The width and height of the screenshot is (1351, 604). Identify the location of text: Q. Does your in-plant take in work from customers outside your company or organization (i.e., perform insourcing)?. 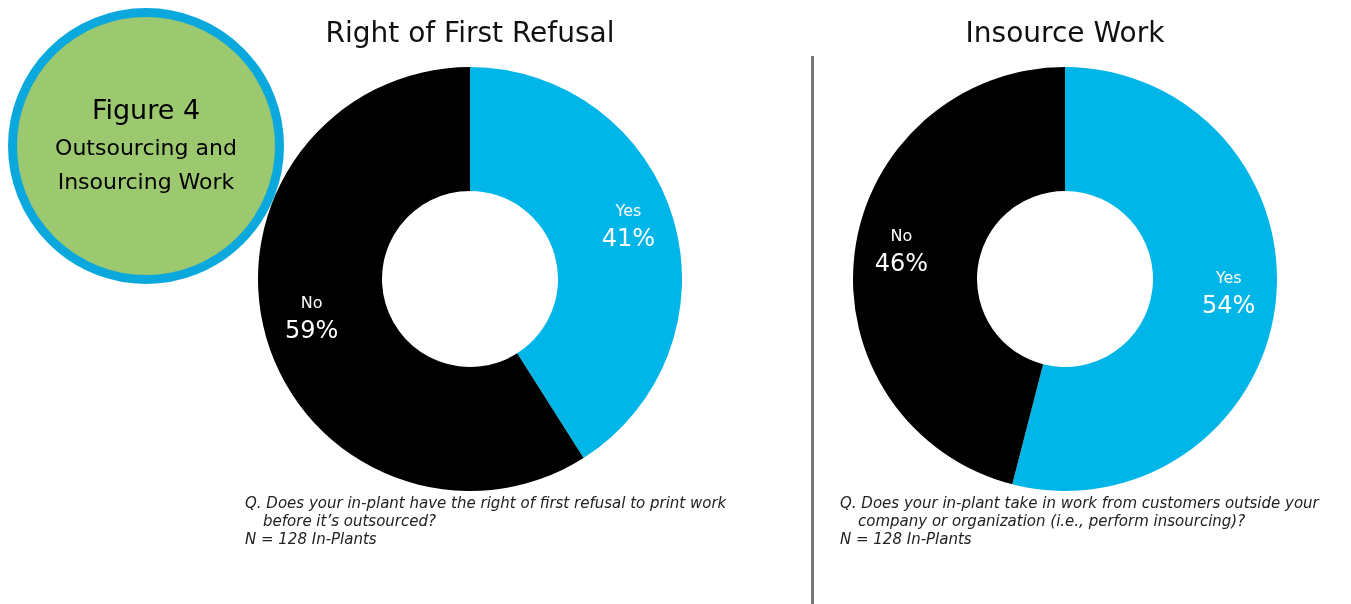
(1080, 512).